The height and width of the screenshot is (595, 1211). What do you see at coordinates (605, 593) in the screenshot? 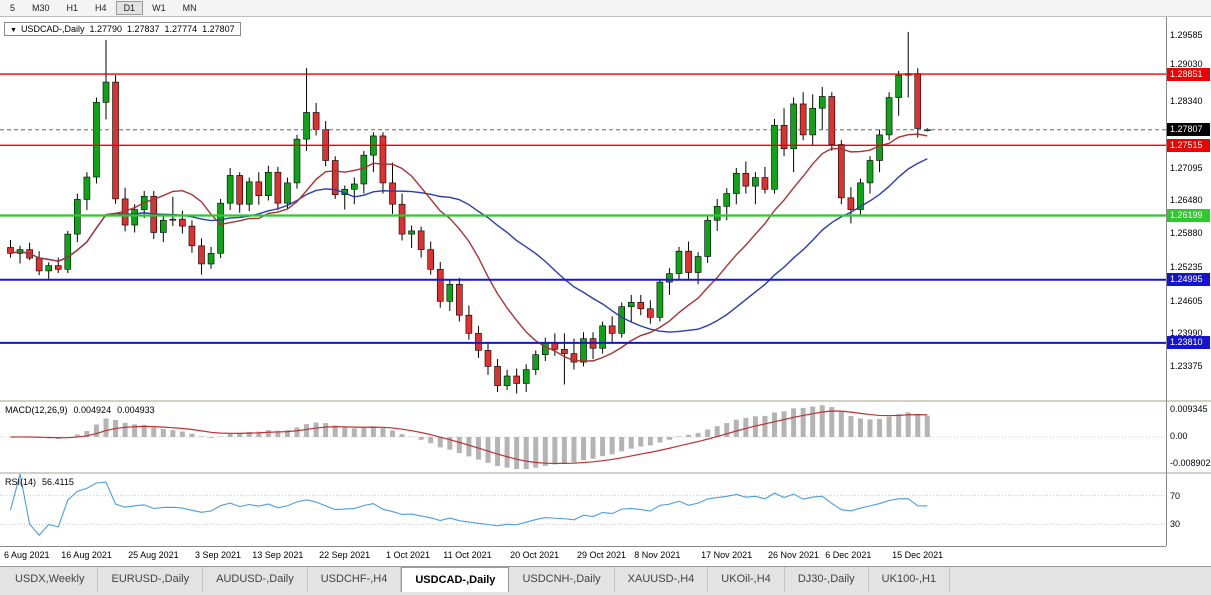
I see `window-bottom-edge` at bounding box center [605, 593].